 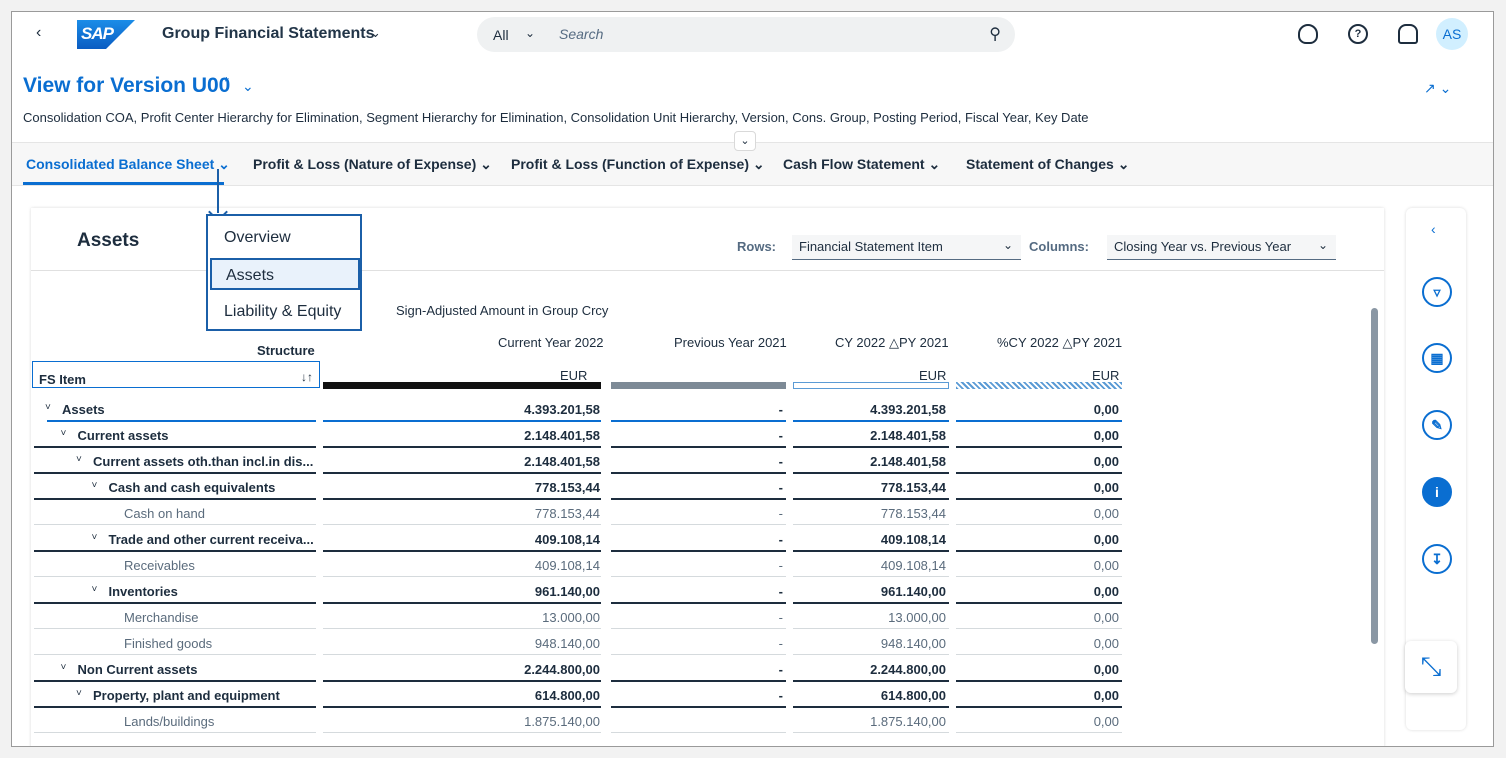 What do you see at coordinates (746, 34) in the screenshot?
I see `search-field: All ⌄ Search ⚲` at bounding box center [746, 34].